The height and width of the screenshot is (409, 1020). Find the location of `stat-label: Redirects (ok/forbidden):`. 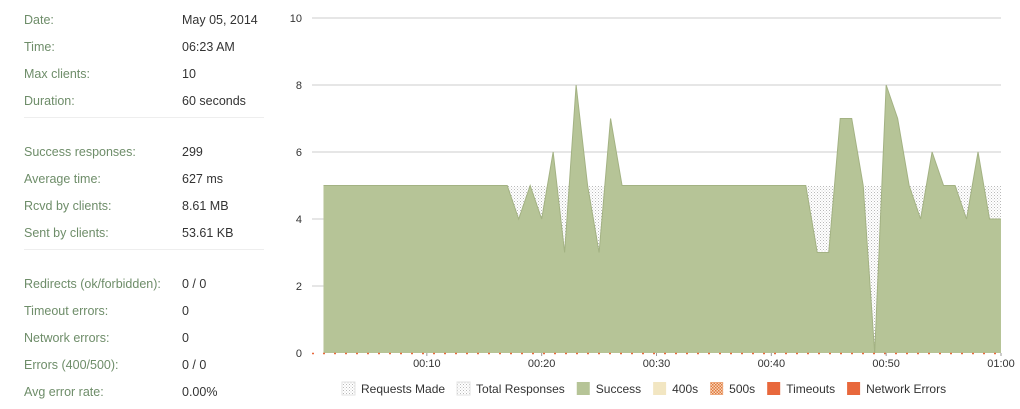

stat-label: Redirects (ok/forbidden): is located at coordinates (92, 284).